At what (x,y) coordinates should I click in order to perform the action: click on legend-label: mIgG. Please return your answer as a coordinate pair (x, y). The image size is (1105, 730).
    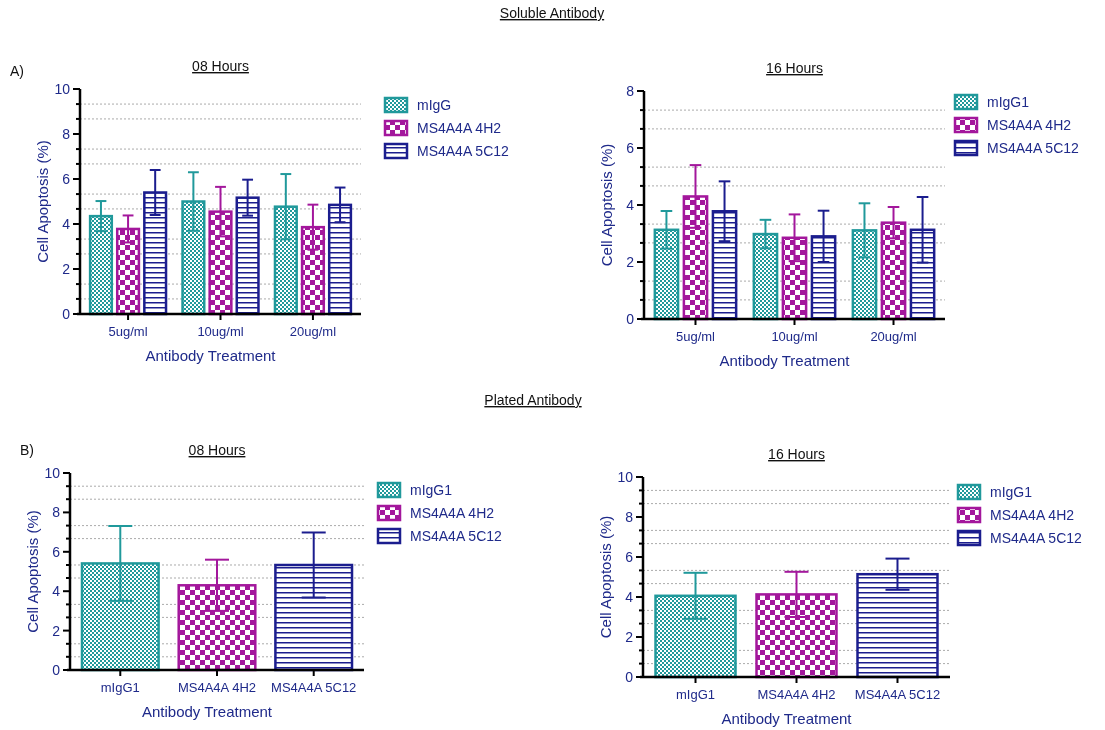
    Looking at the image, I should click on (434, 104).